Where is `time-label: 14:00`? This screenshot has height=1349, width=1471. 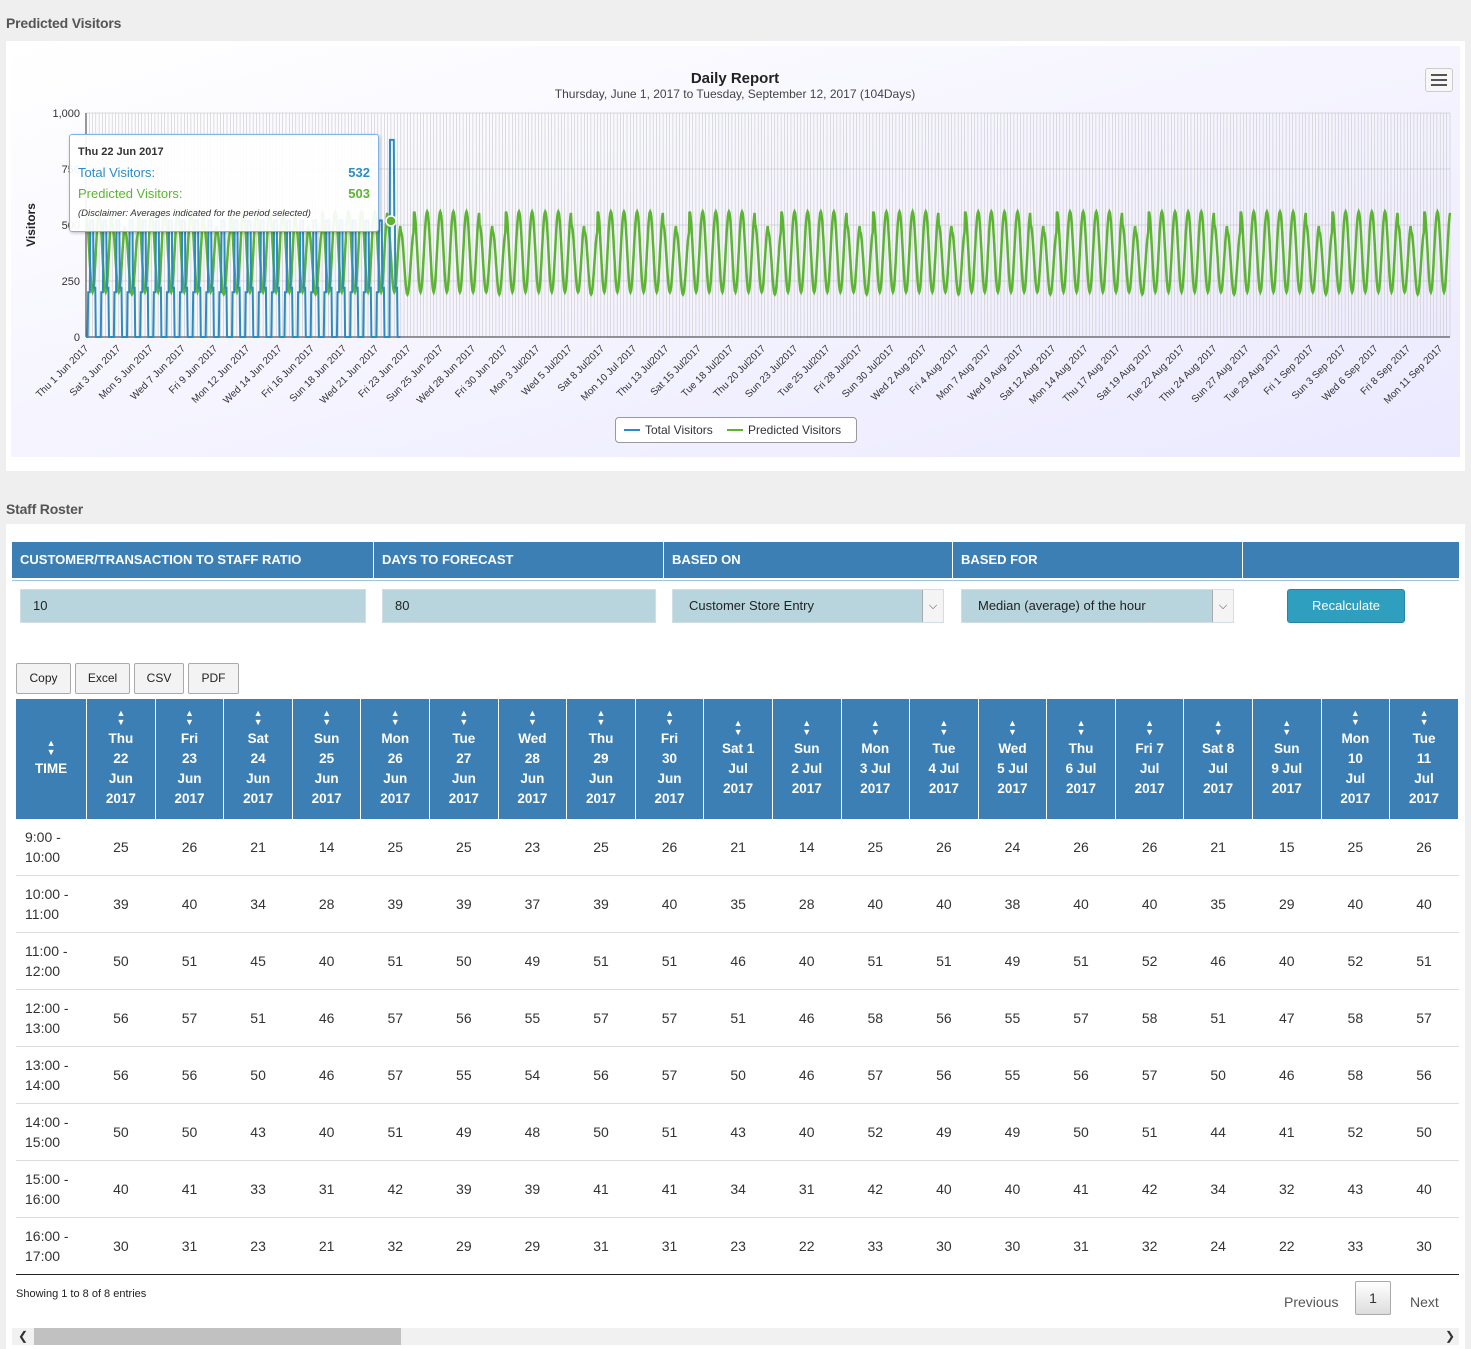 time-label: 14:00 is located at coordinates (43, 1085).